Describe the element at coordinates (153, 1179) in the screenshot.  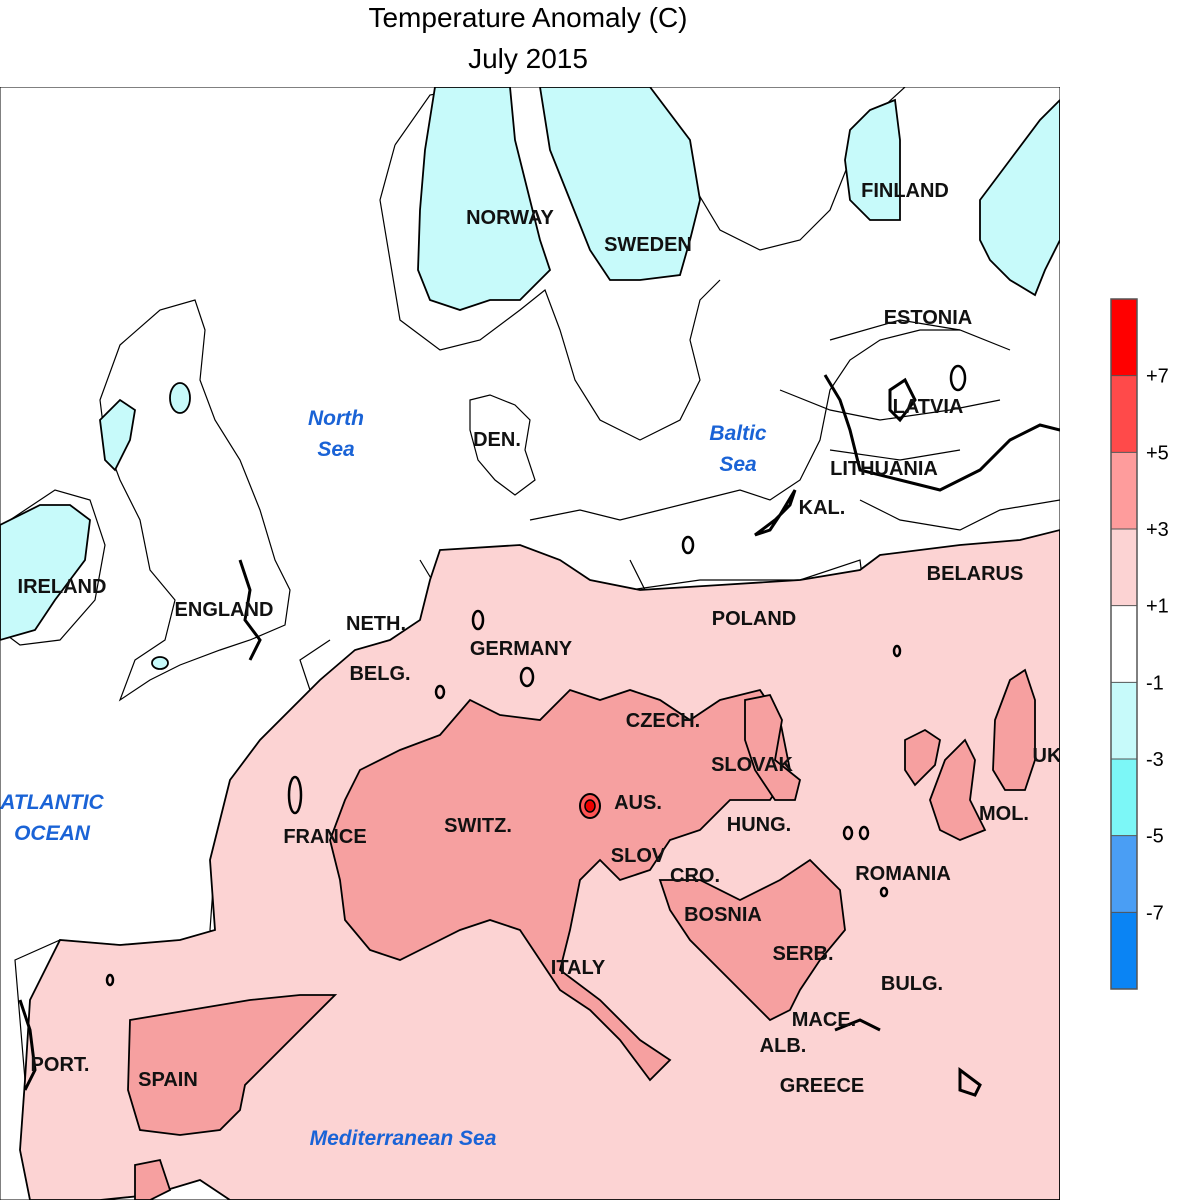
I see `anomaly-region-plus3-plus5-south-spain` at that location.